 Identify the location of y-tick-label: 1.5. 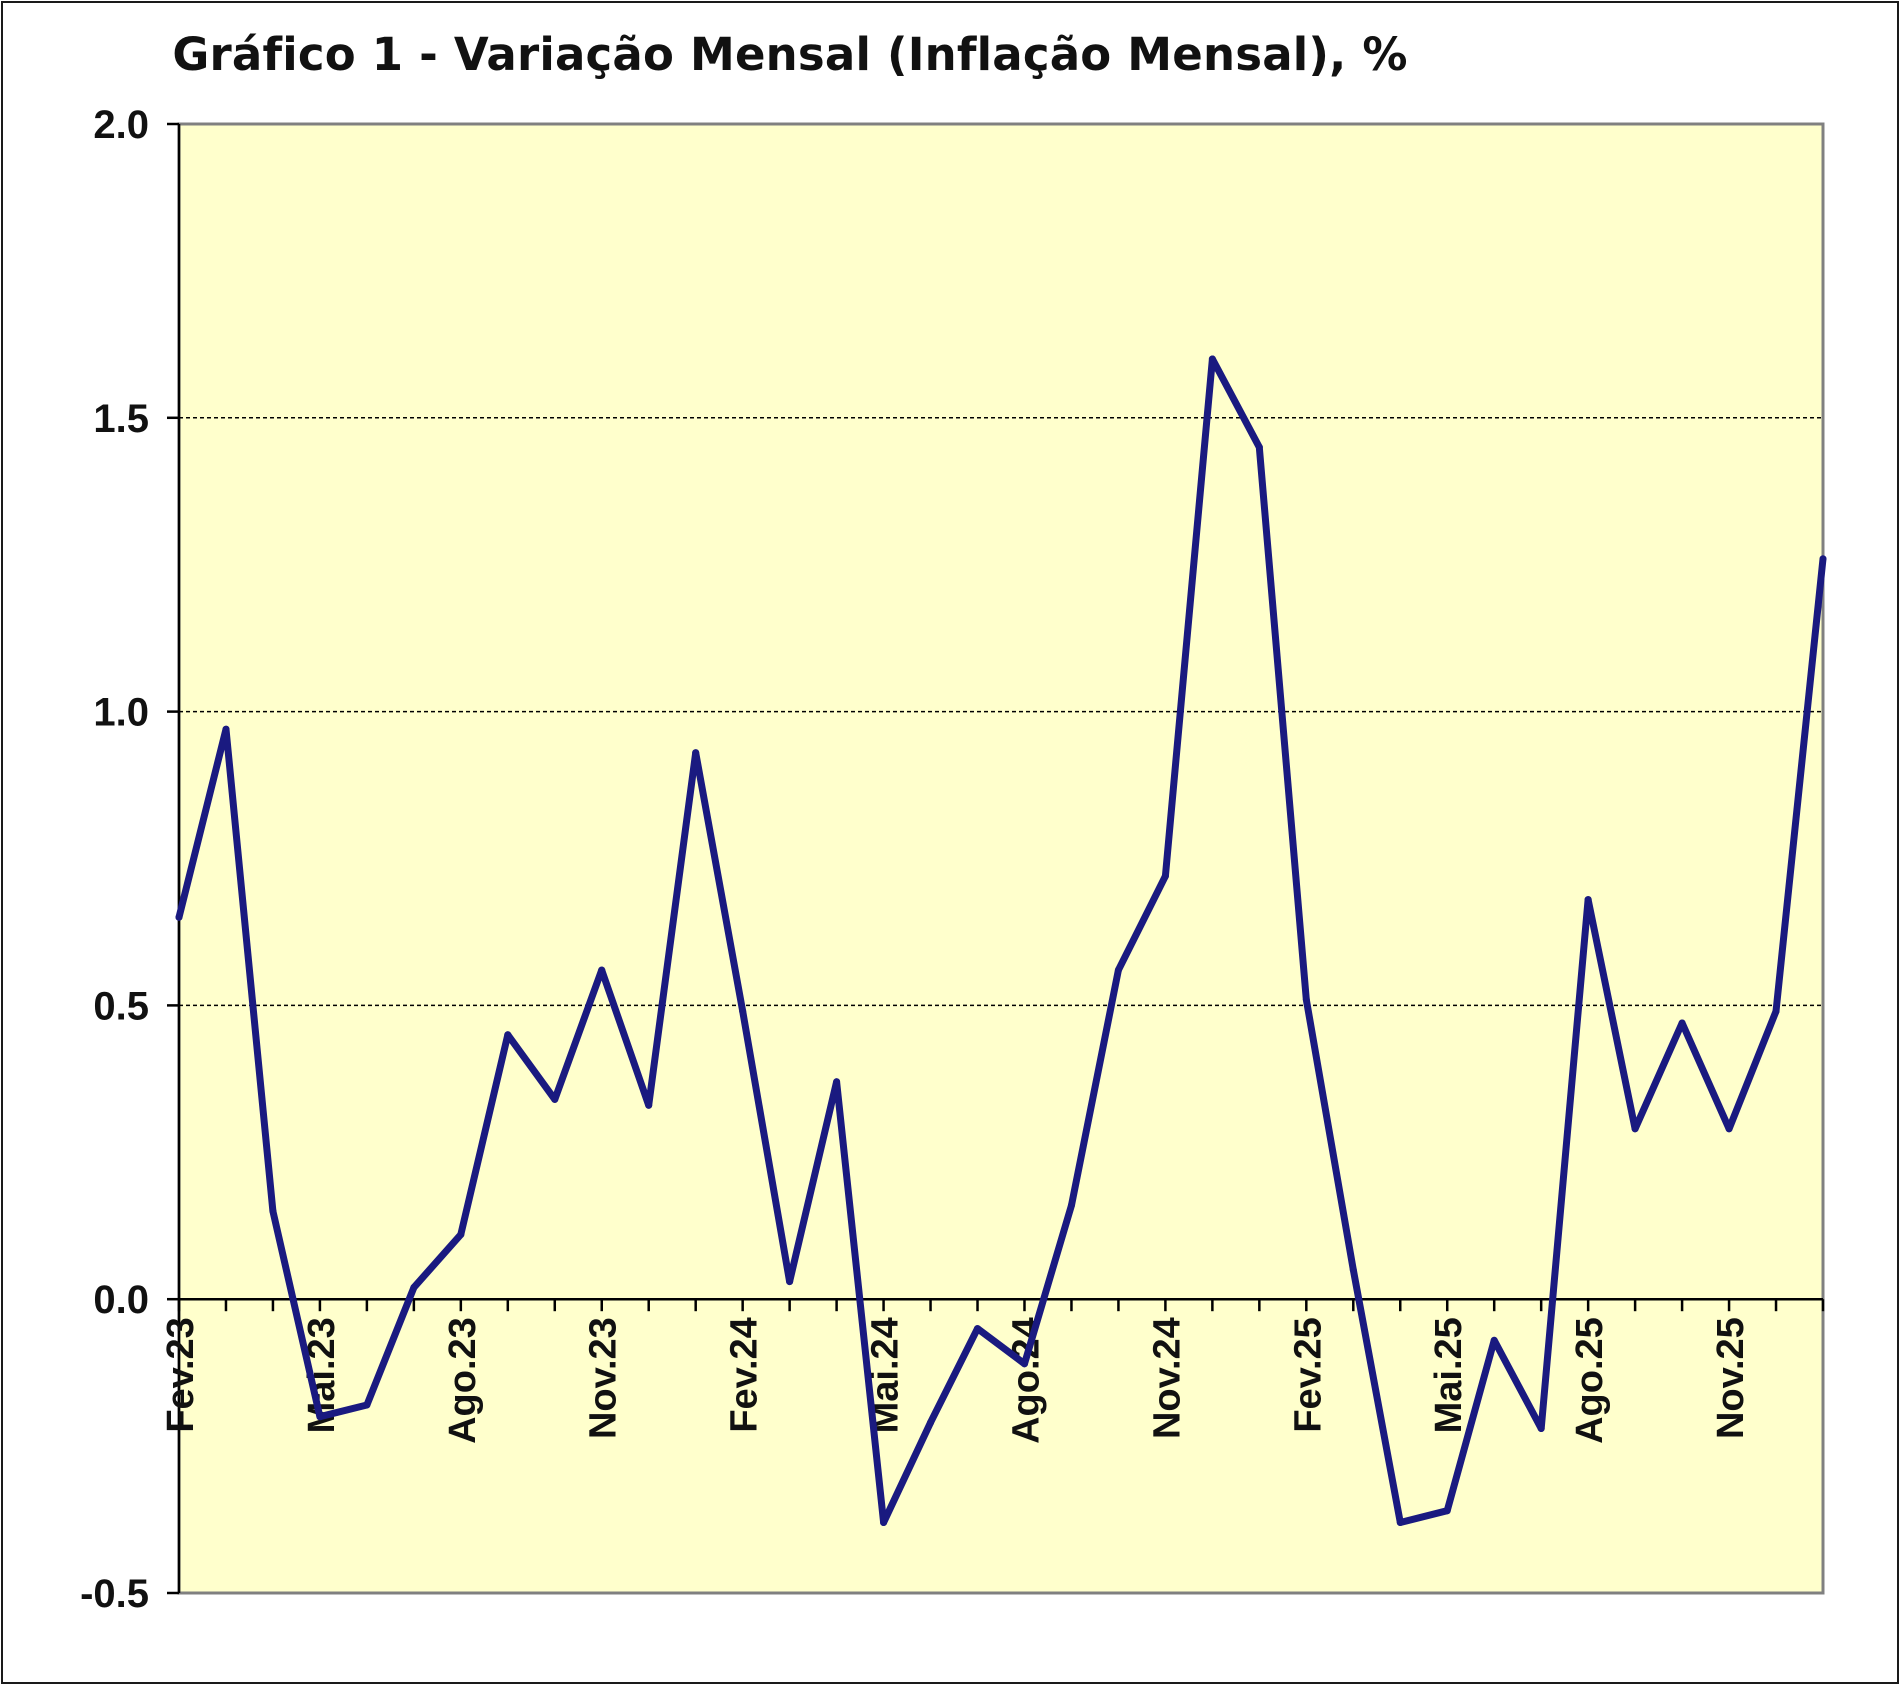
(121, 419).